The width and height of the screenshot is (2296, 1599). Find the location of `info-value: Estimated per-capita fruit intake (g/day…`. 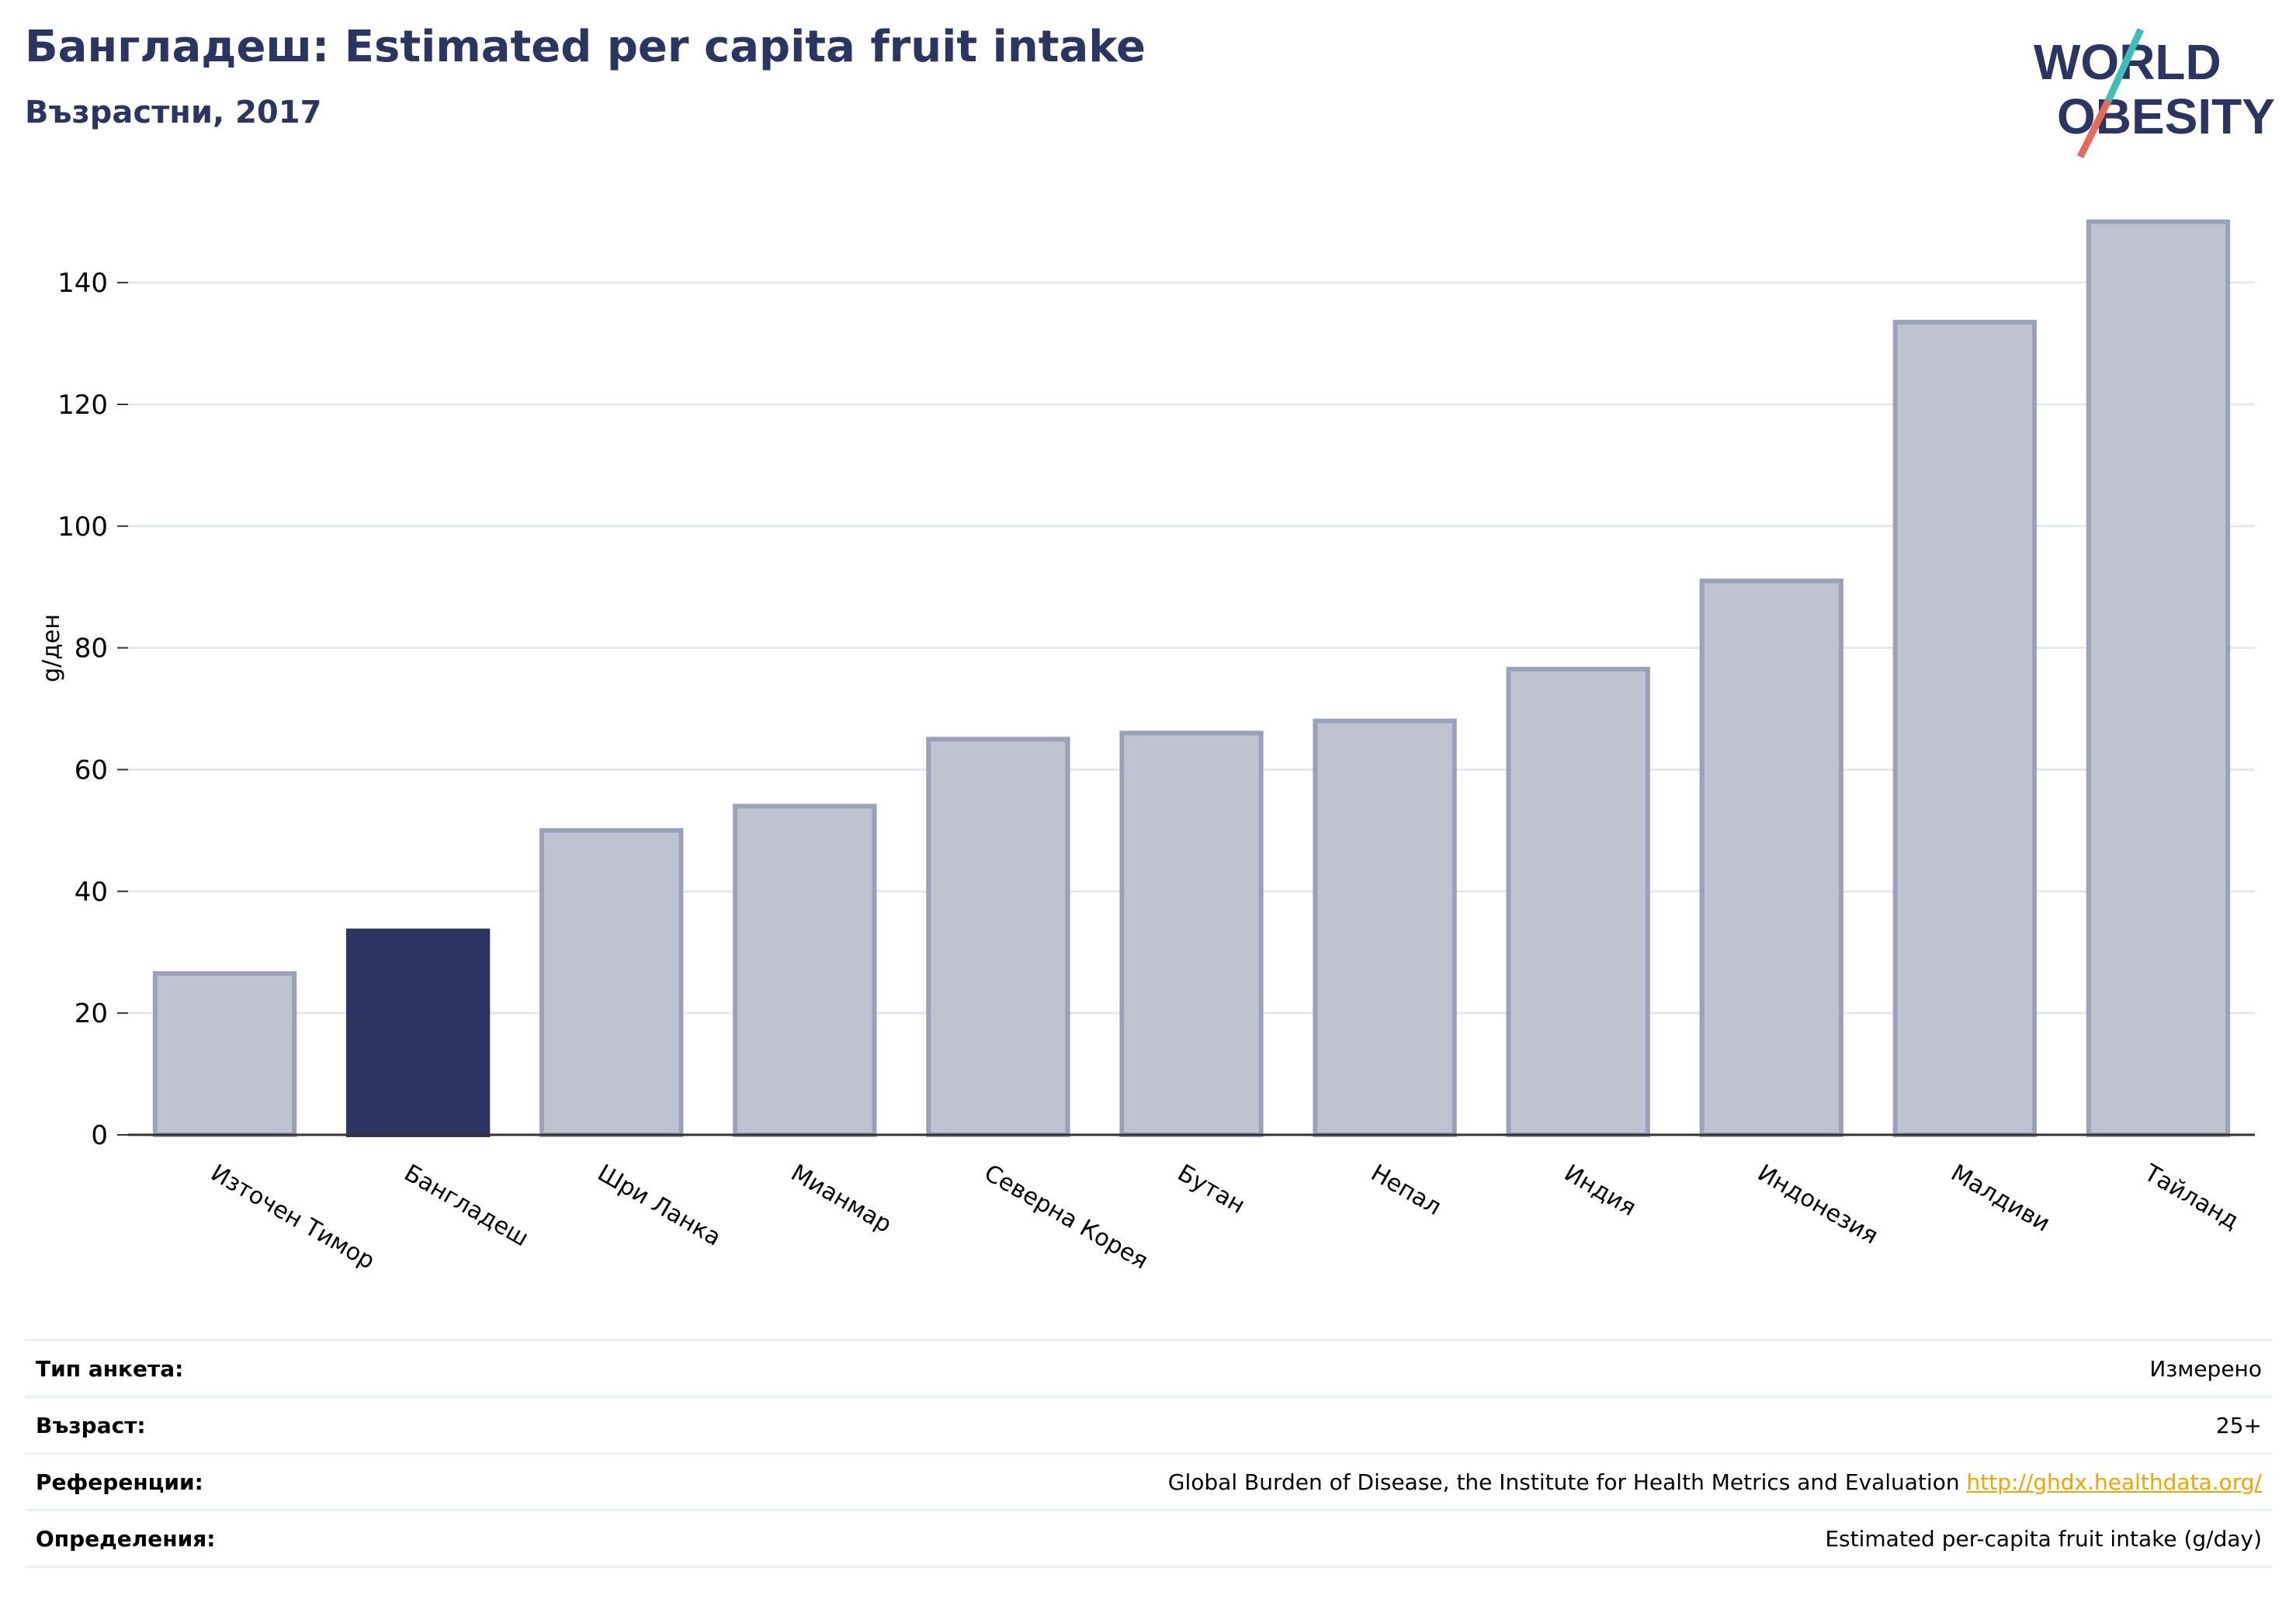

info-value: Estimated per-capita fruit intake (g/day… is located at coordinates (2043, 1538).